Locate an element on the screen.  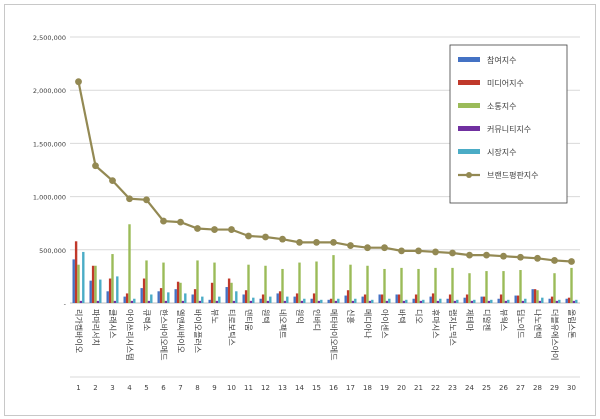
category-number: 20 is located at coordinates (401, 388).